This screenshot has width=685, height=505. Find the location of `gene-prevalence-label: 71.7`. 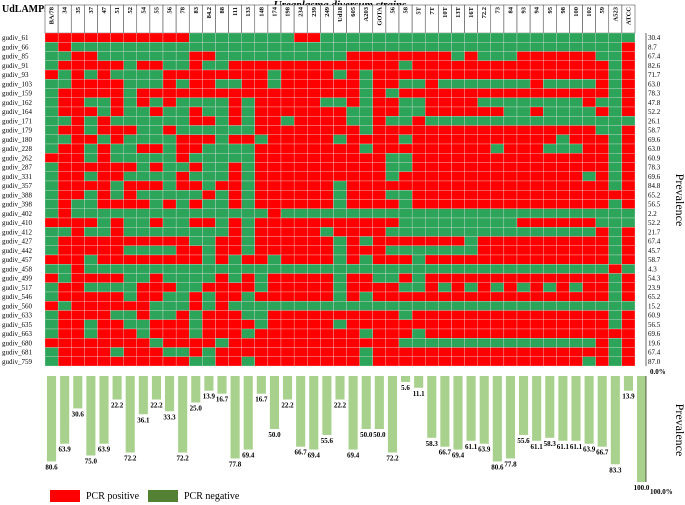

gene-prevalence-label: 71.7 is located at coordinates (654, 75).